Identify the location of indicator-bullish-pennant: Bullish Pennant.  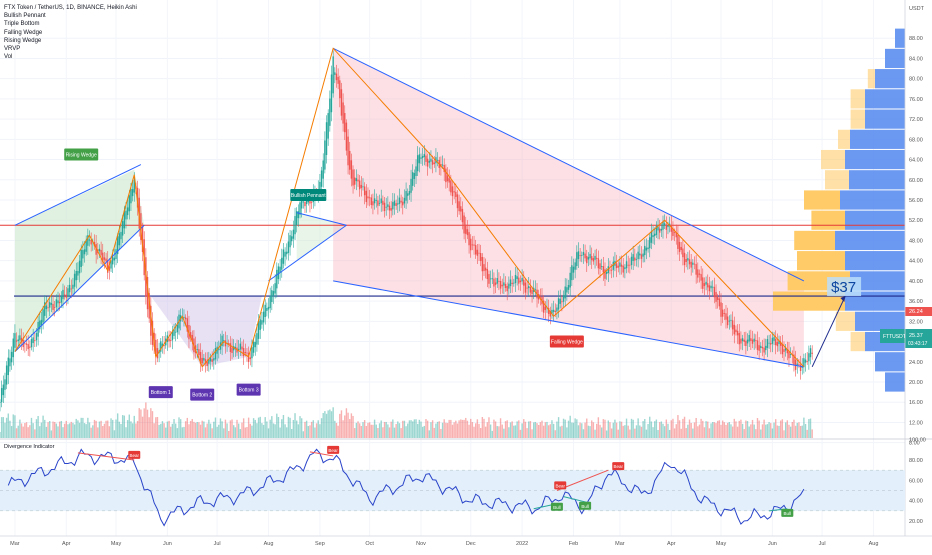
(25, 16).